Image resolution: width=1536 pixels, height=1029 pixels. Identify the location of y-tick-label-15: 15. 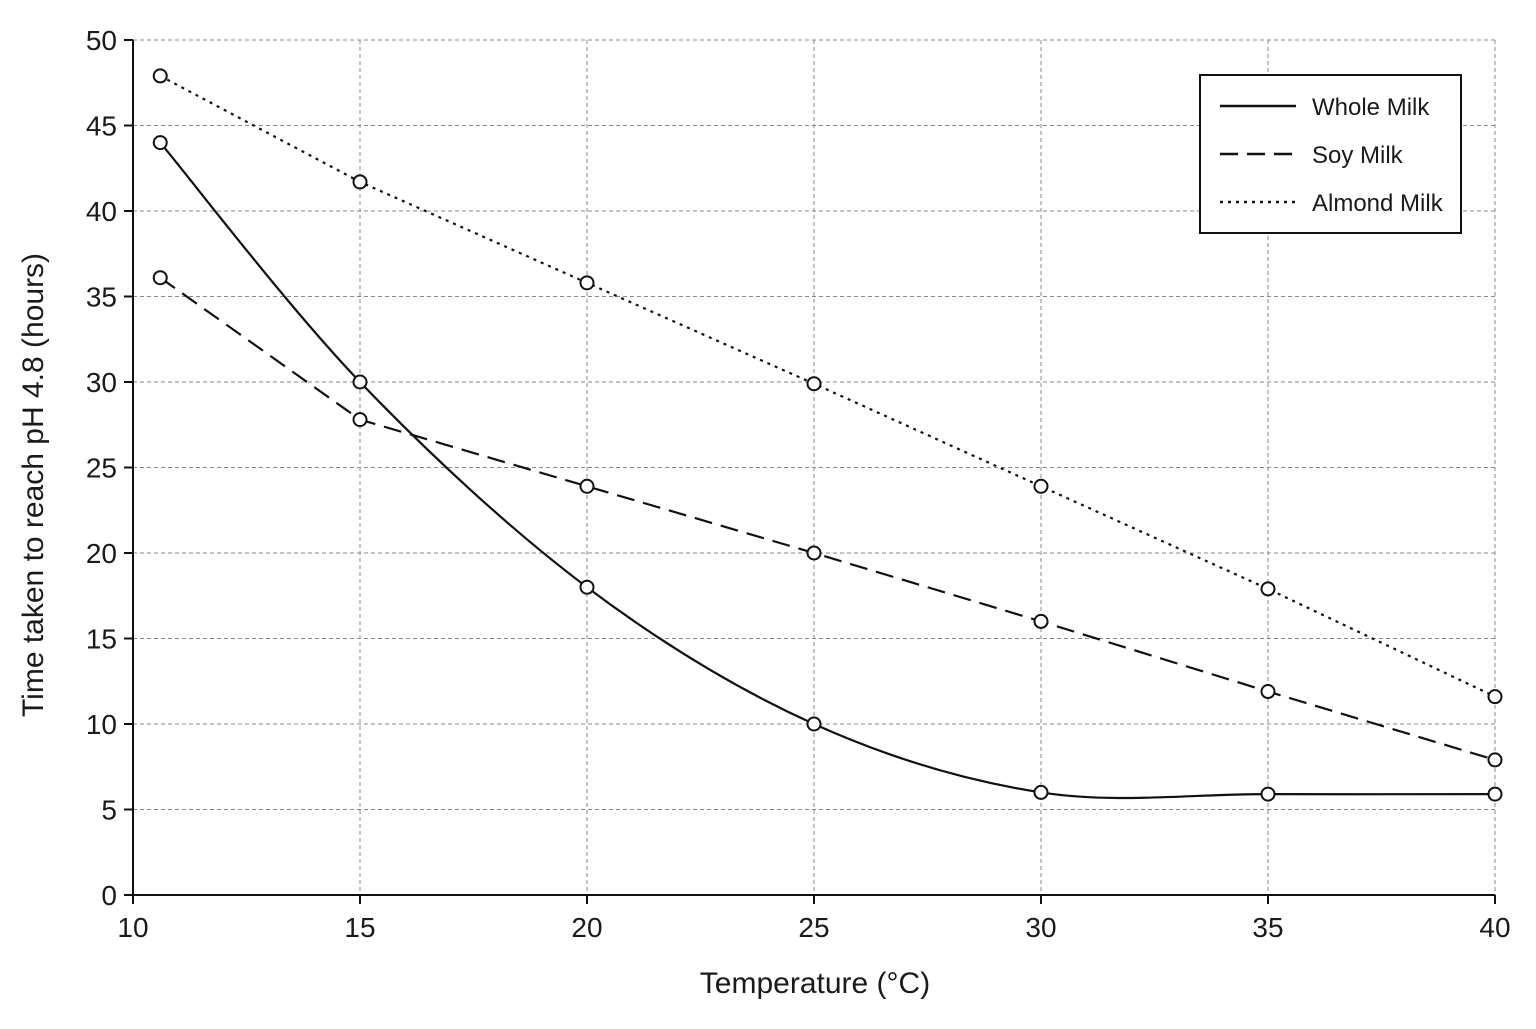
(101, 639).